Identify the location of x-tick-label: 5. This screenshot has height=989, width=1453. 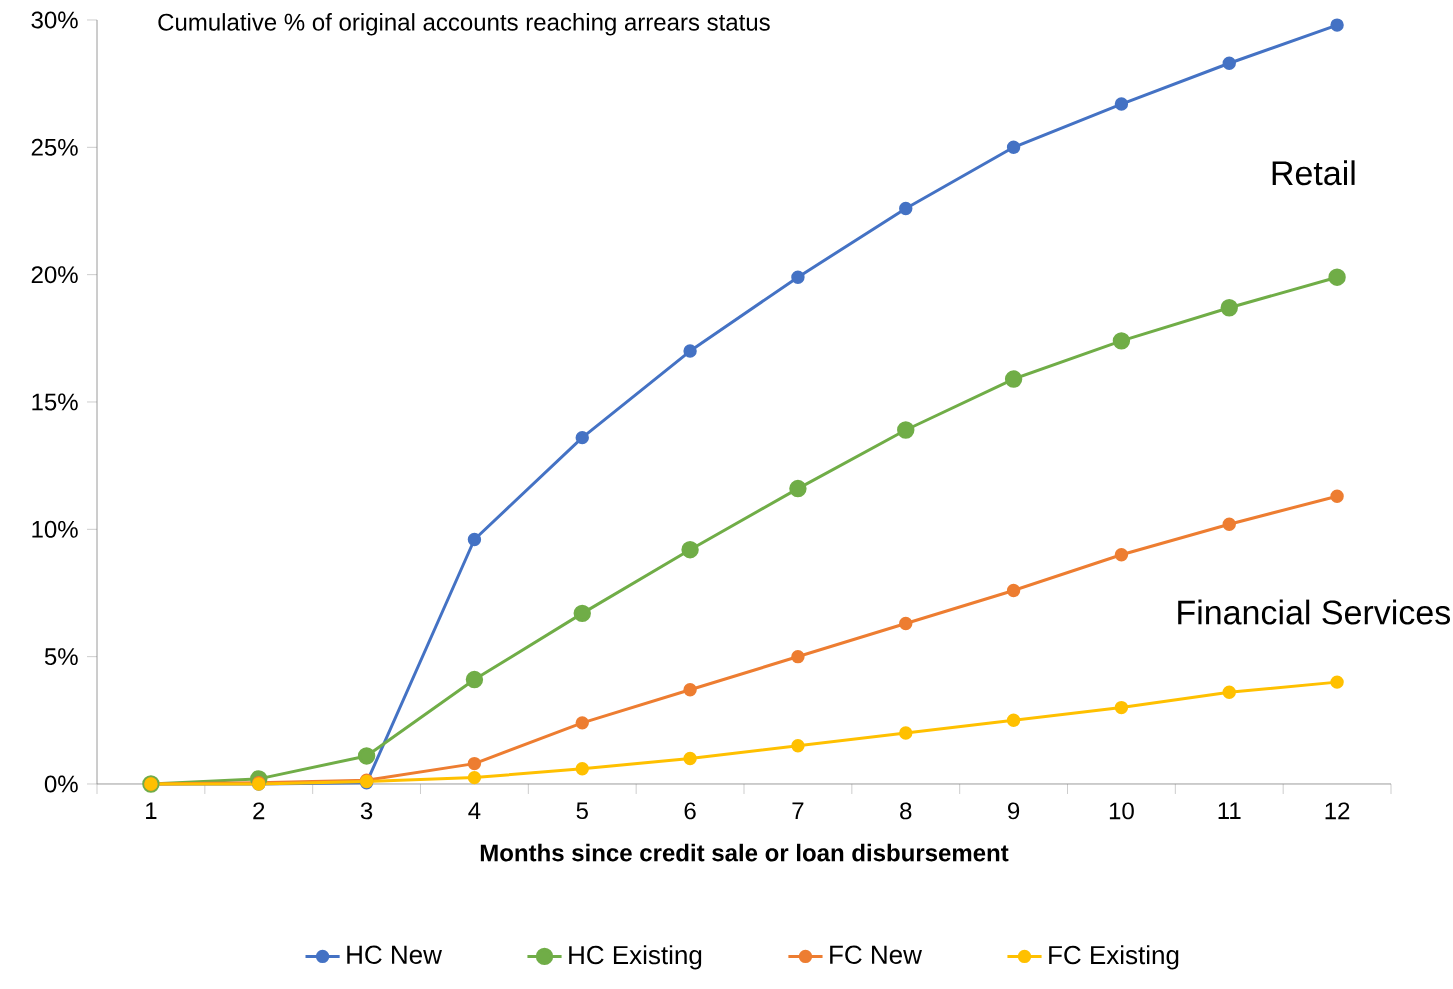
(582, 811).